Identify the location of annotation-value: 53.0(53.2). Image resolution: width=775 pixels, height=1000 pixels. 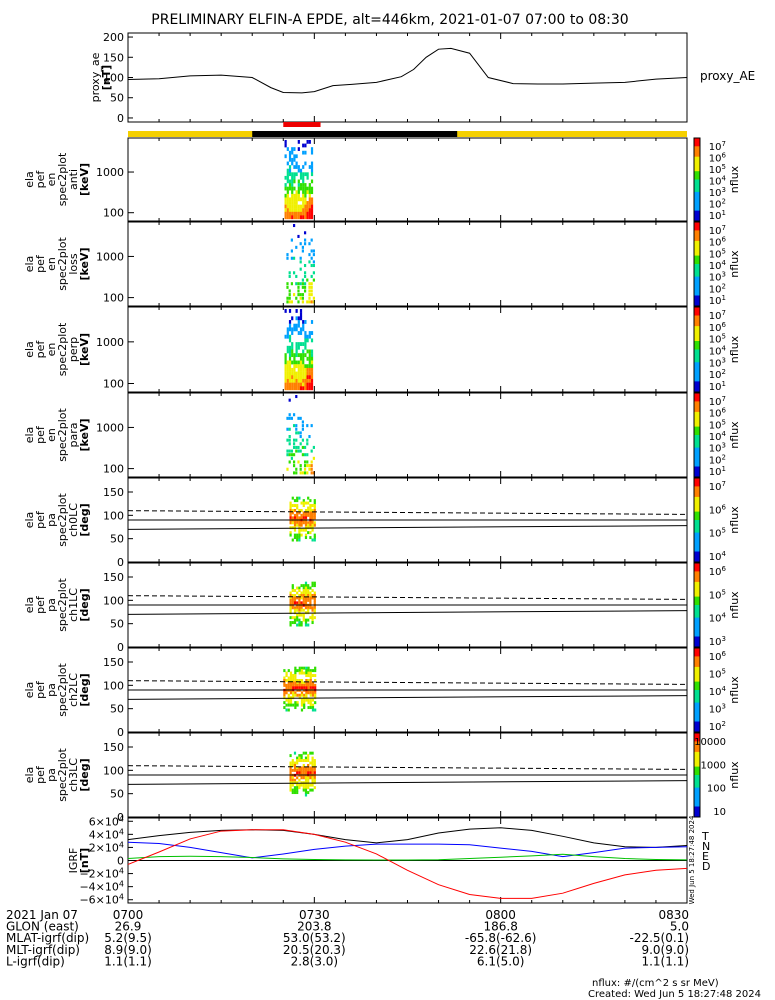
(314, 938).